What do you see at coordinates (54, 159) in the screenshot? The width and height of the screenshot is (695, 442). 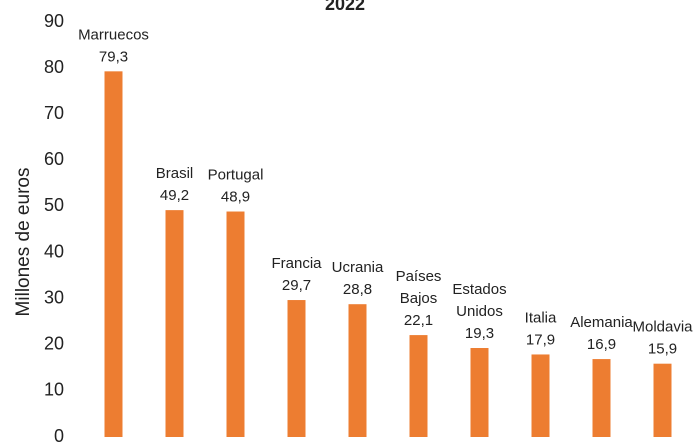 I see `y-tick-label: 60` at bounding box center [54, 159].